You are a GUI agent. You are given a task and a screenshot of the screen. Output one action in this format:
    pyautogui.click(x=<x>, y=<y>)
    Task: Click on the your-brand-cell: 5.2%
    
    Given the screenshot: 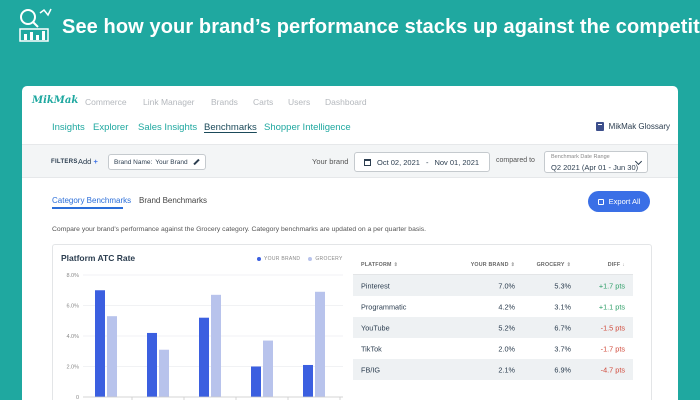 What is the action you would take?
    pyautogui.click(x=506, y=327)
    